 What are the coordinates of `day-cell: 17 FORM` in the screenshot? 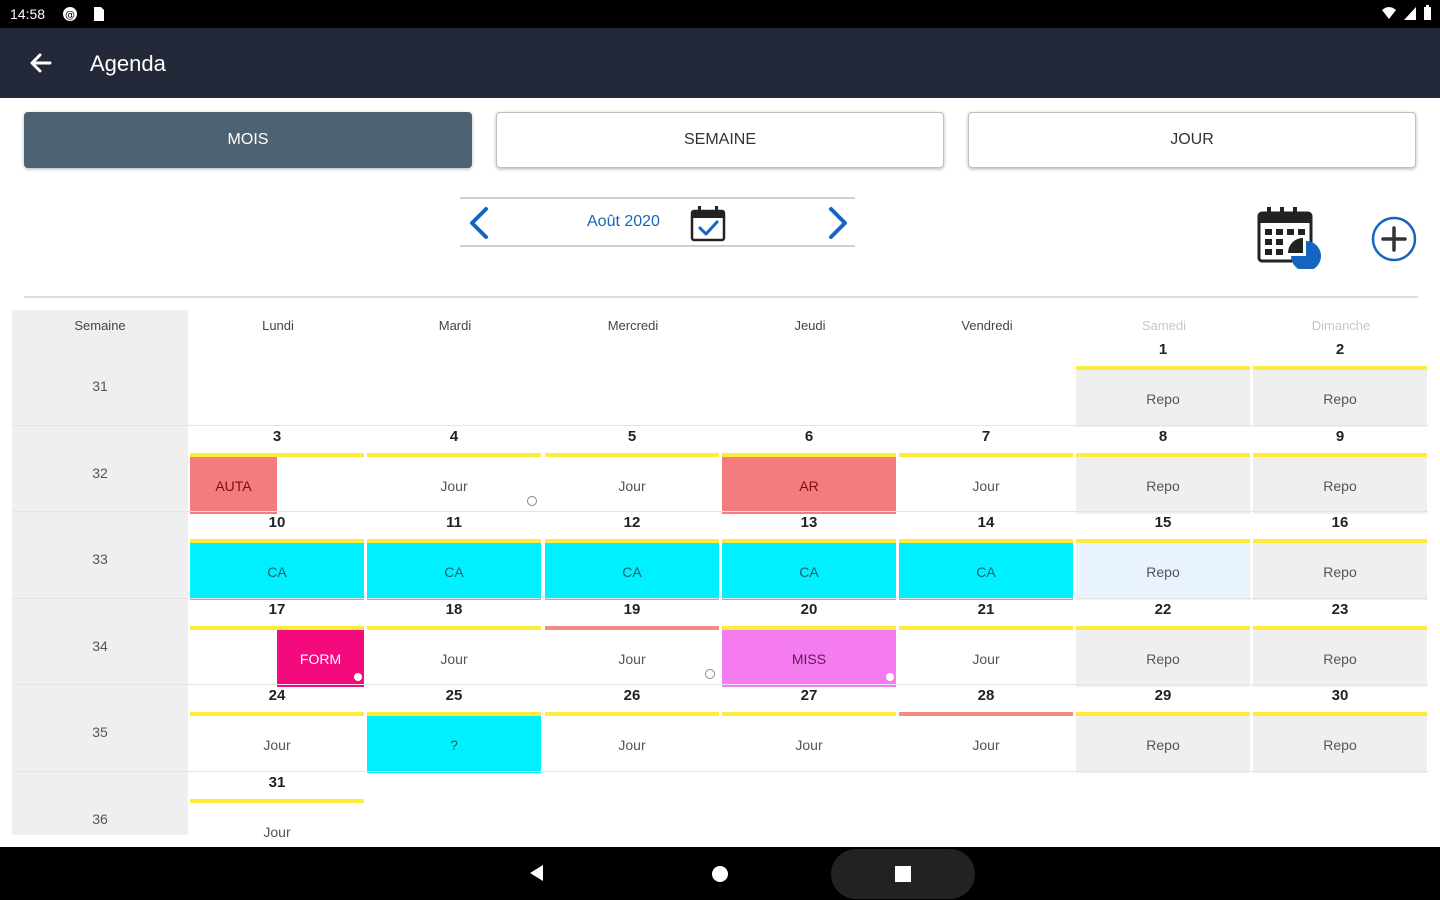 It's located at (277, 644).